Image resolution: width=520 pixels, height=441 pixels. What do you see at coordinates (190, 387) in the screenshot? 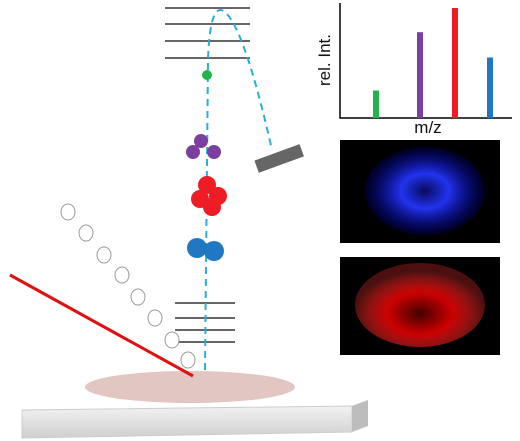
I see `tissue-section` at bounding box center [190, 387].